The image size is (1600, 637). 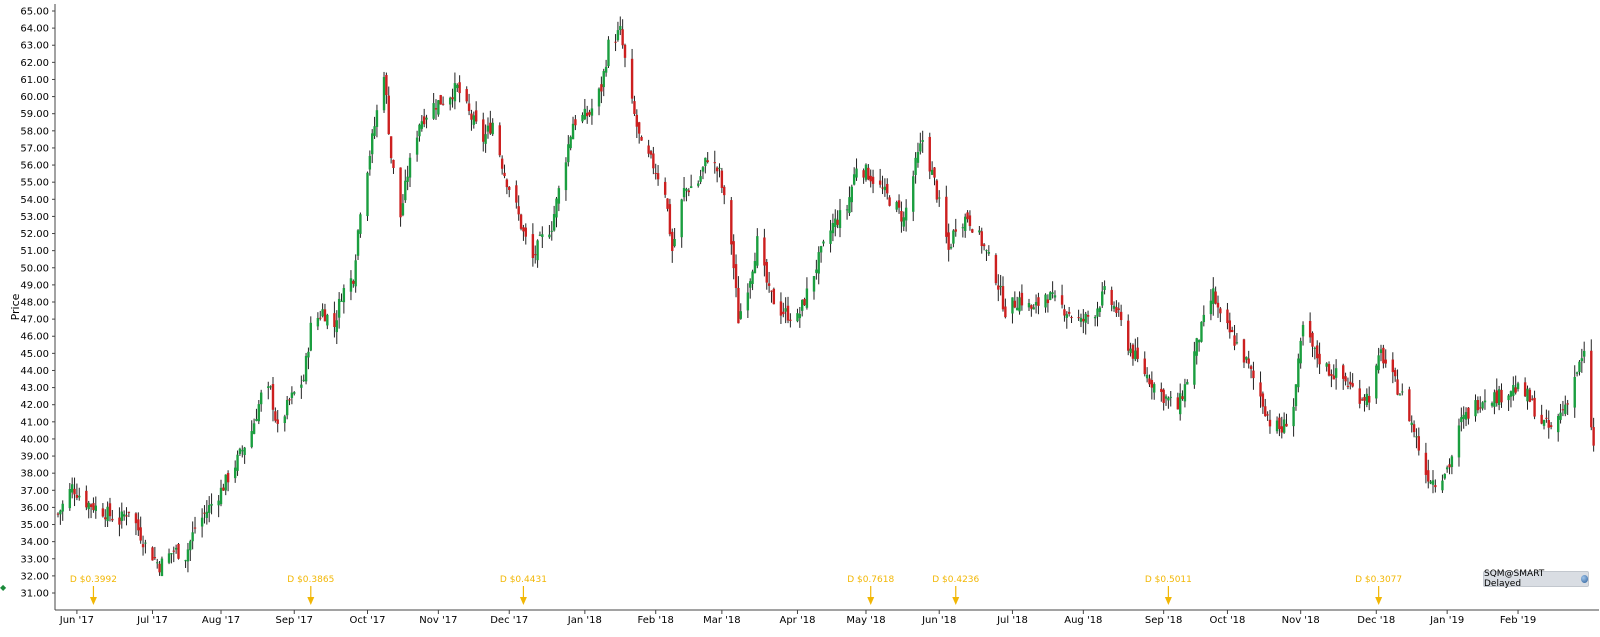 What do you see at coordinates (523, 590) in the screenshot?
I see `dividend-marker: D $0.4431` at bounding box center [523, 590].